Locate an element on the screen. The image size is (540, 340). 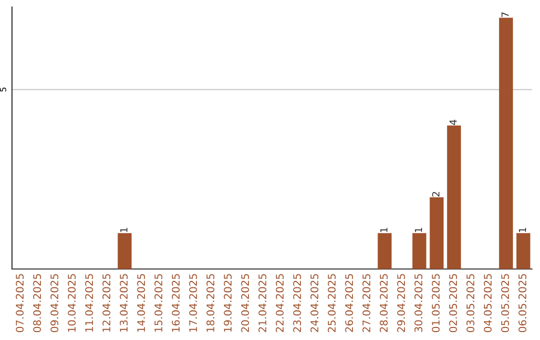
x-tick-label: 13.04.2025 is located at coordinates (124, 303).